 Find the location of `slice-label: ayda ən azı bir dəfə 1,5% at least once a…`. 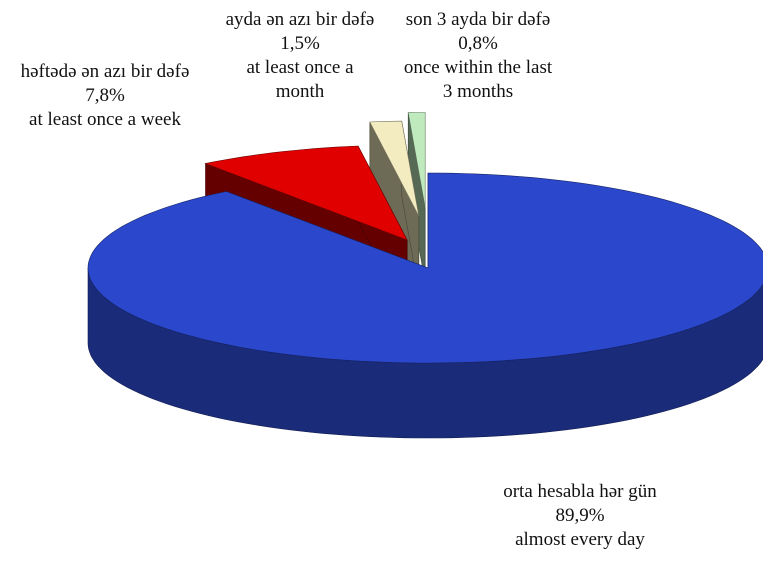

slice-label: ayda ən azı bir dəfə 1,5% at least once a… is located at coordinates (300, 56).